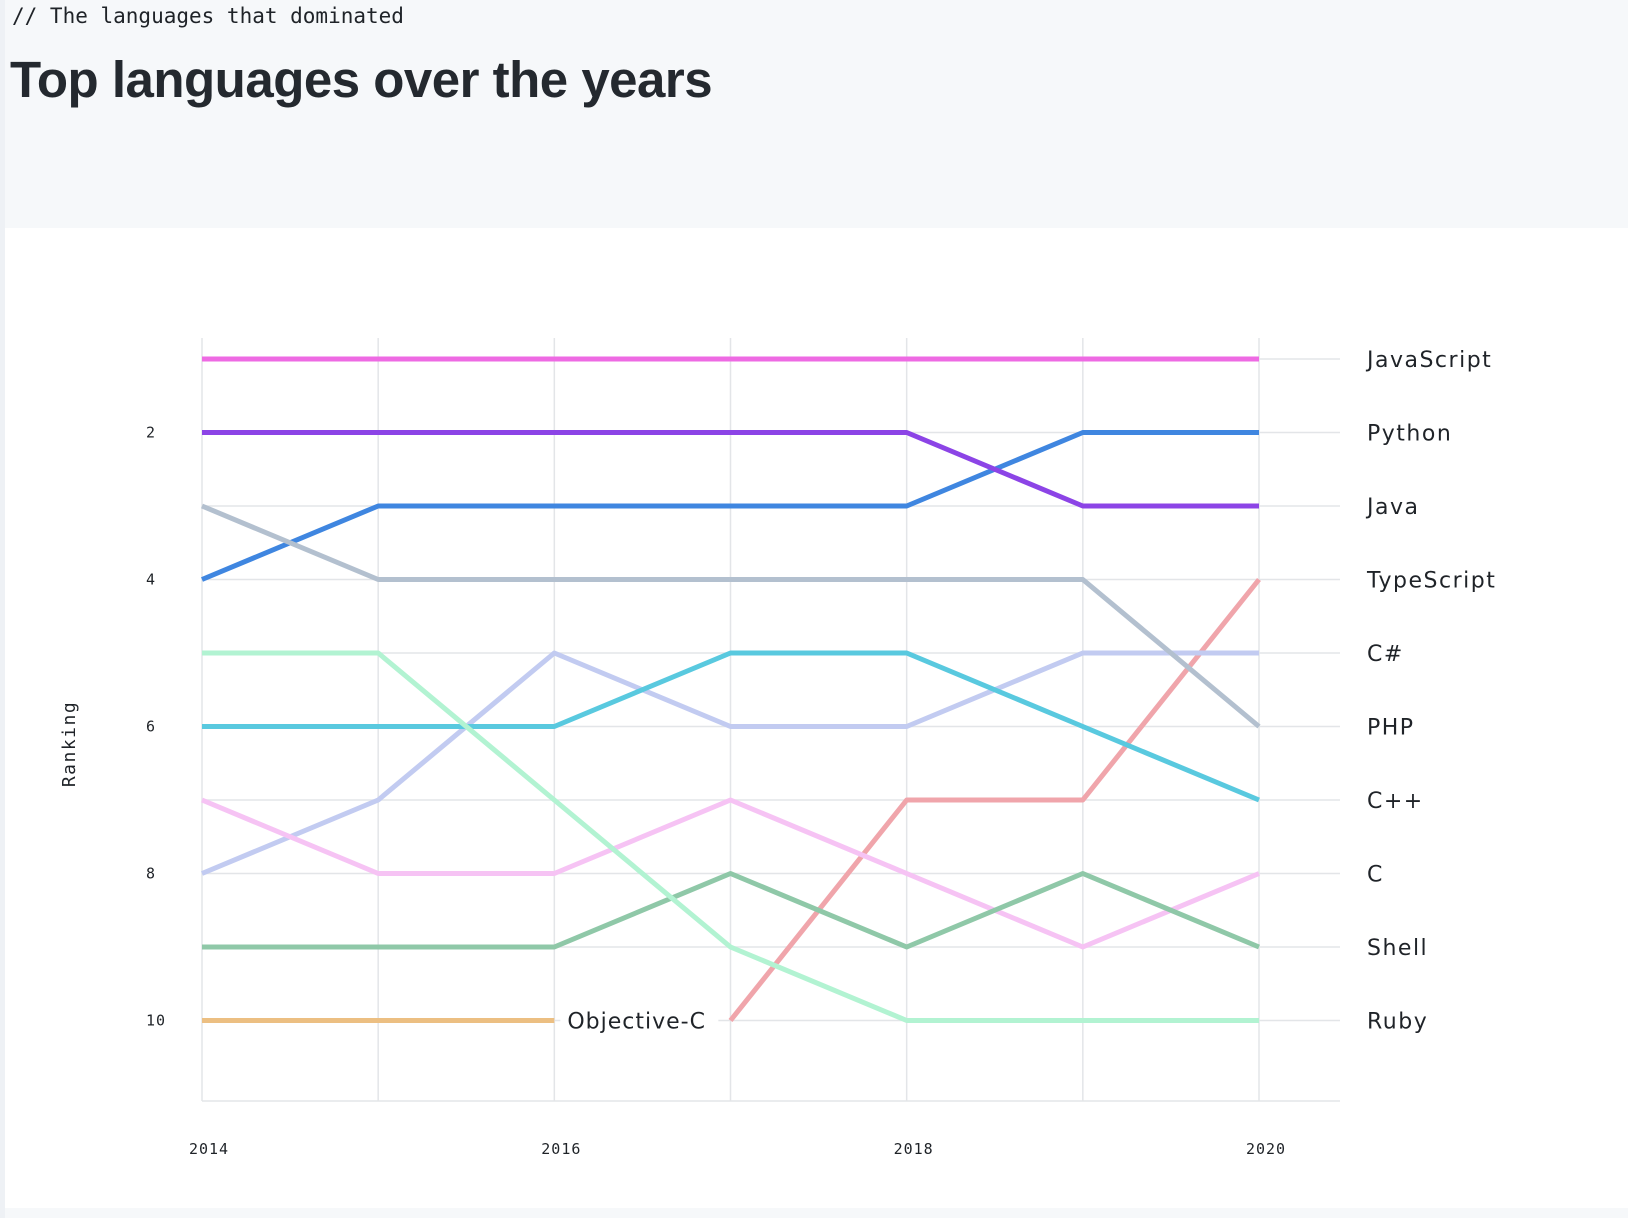 This screenshot has width=1628, height=1218. I want to click on y-tick-label: 8, so click(151, 874).